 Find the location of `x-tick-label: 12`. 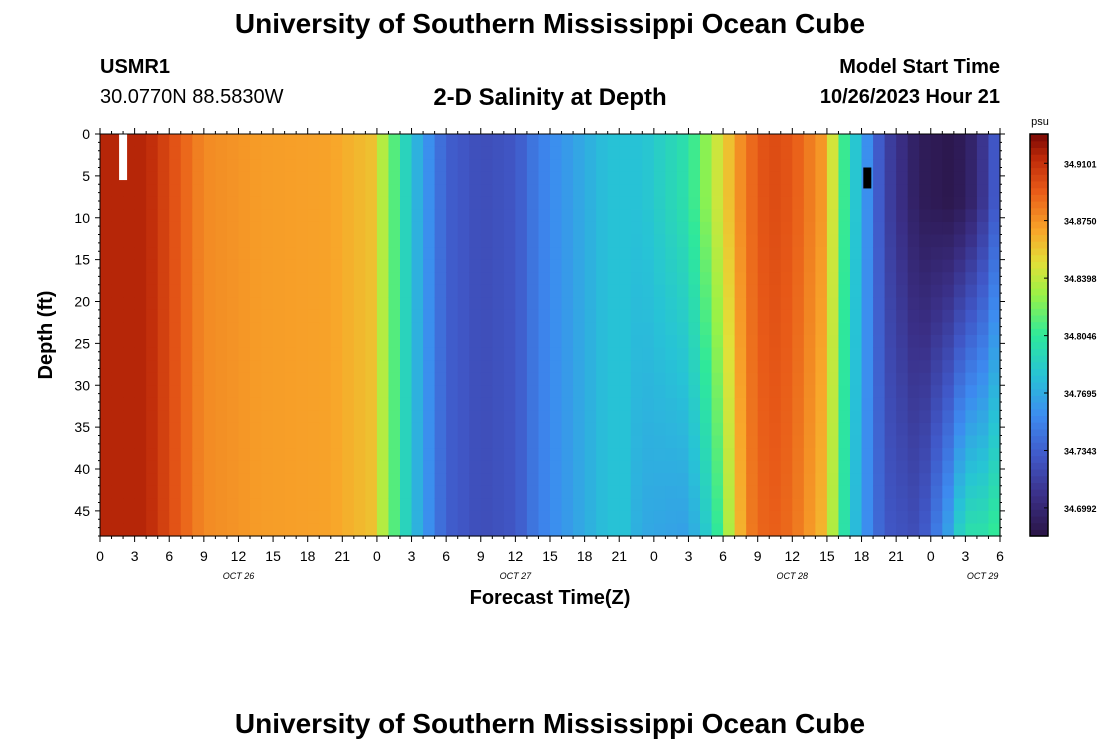

x-tick-label: 12 is located at coordinates (239, 556).